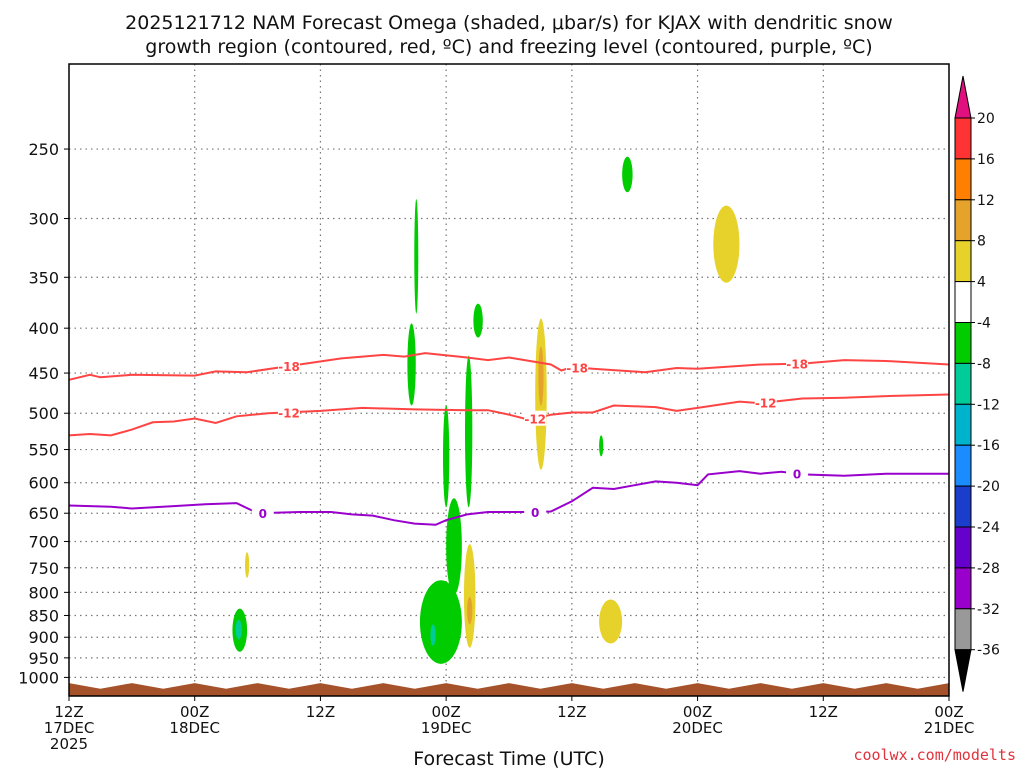  What do you see at coordinates (963, 97) in the screenshot?
I see `colorbar-top-arrow` at bounding box center [963, 97].